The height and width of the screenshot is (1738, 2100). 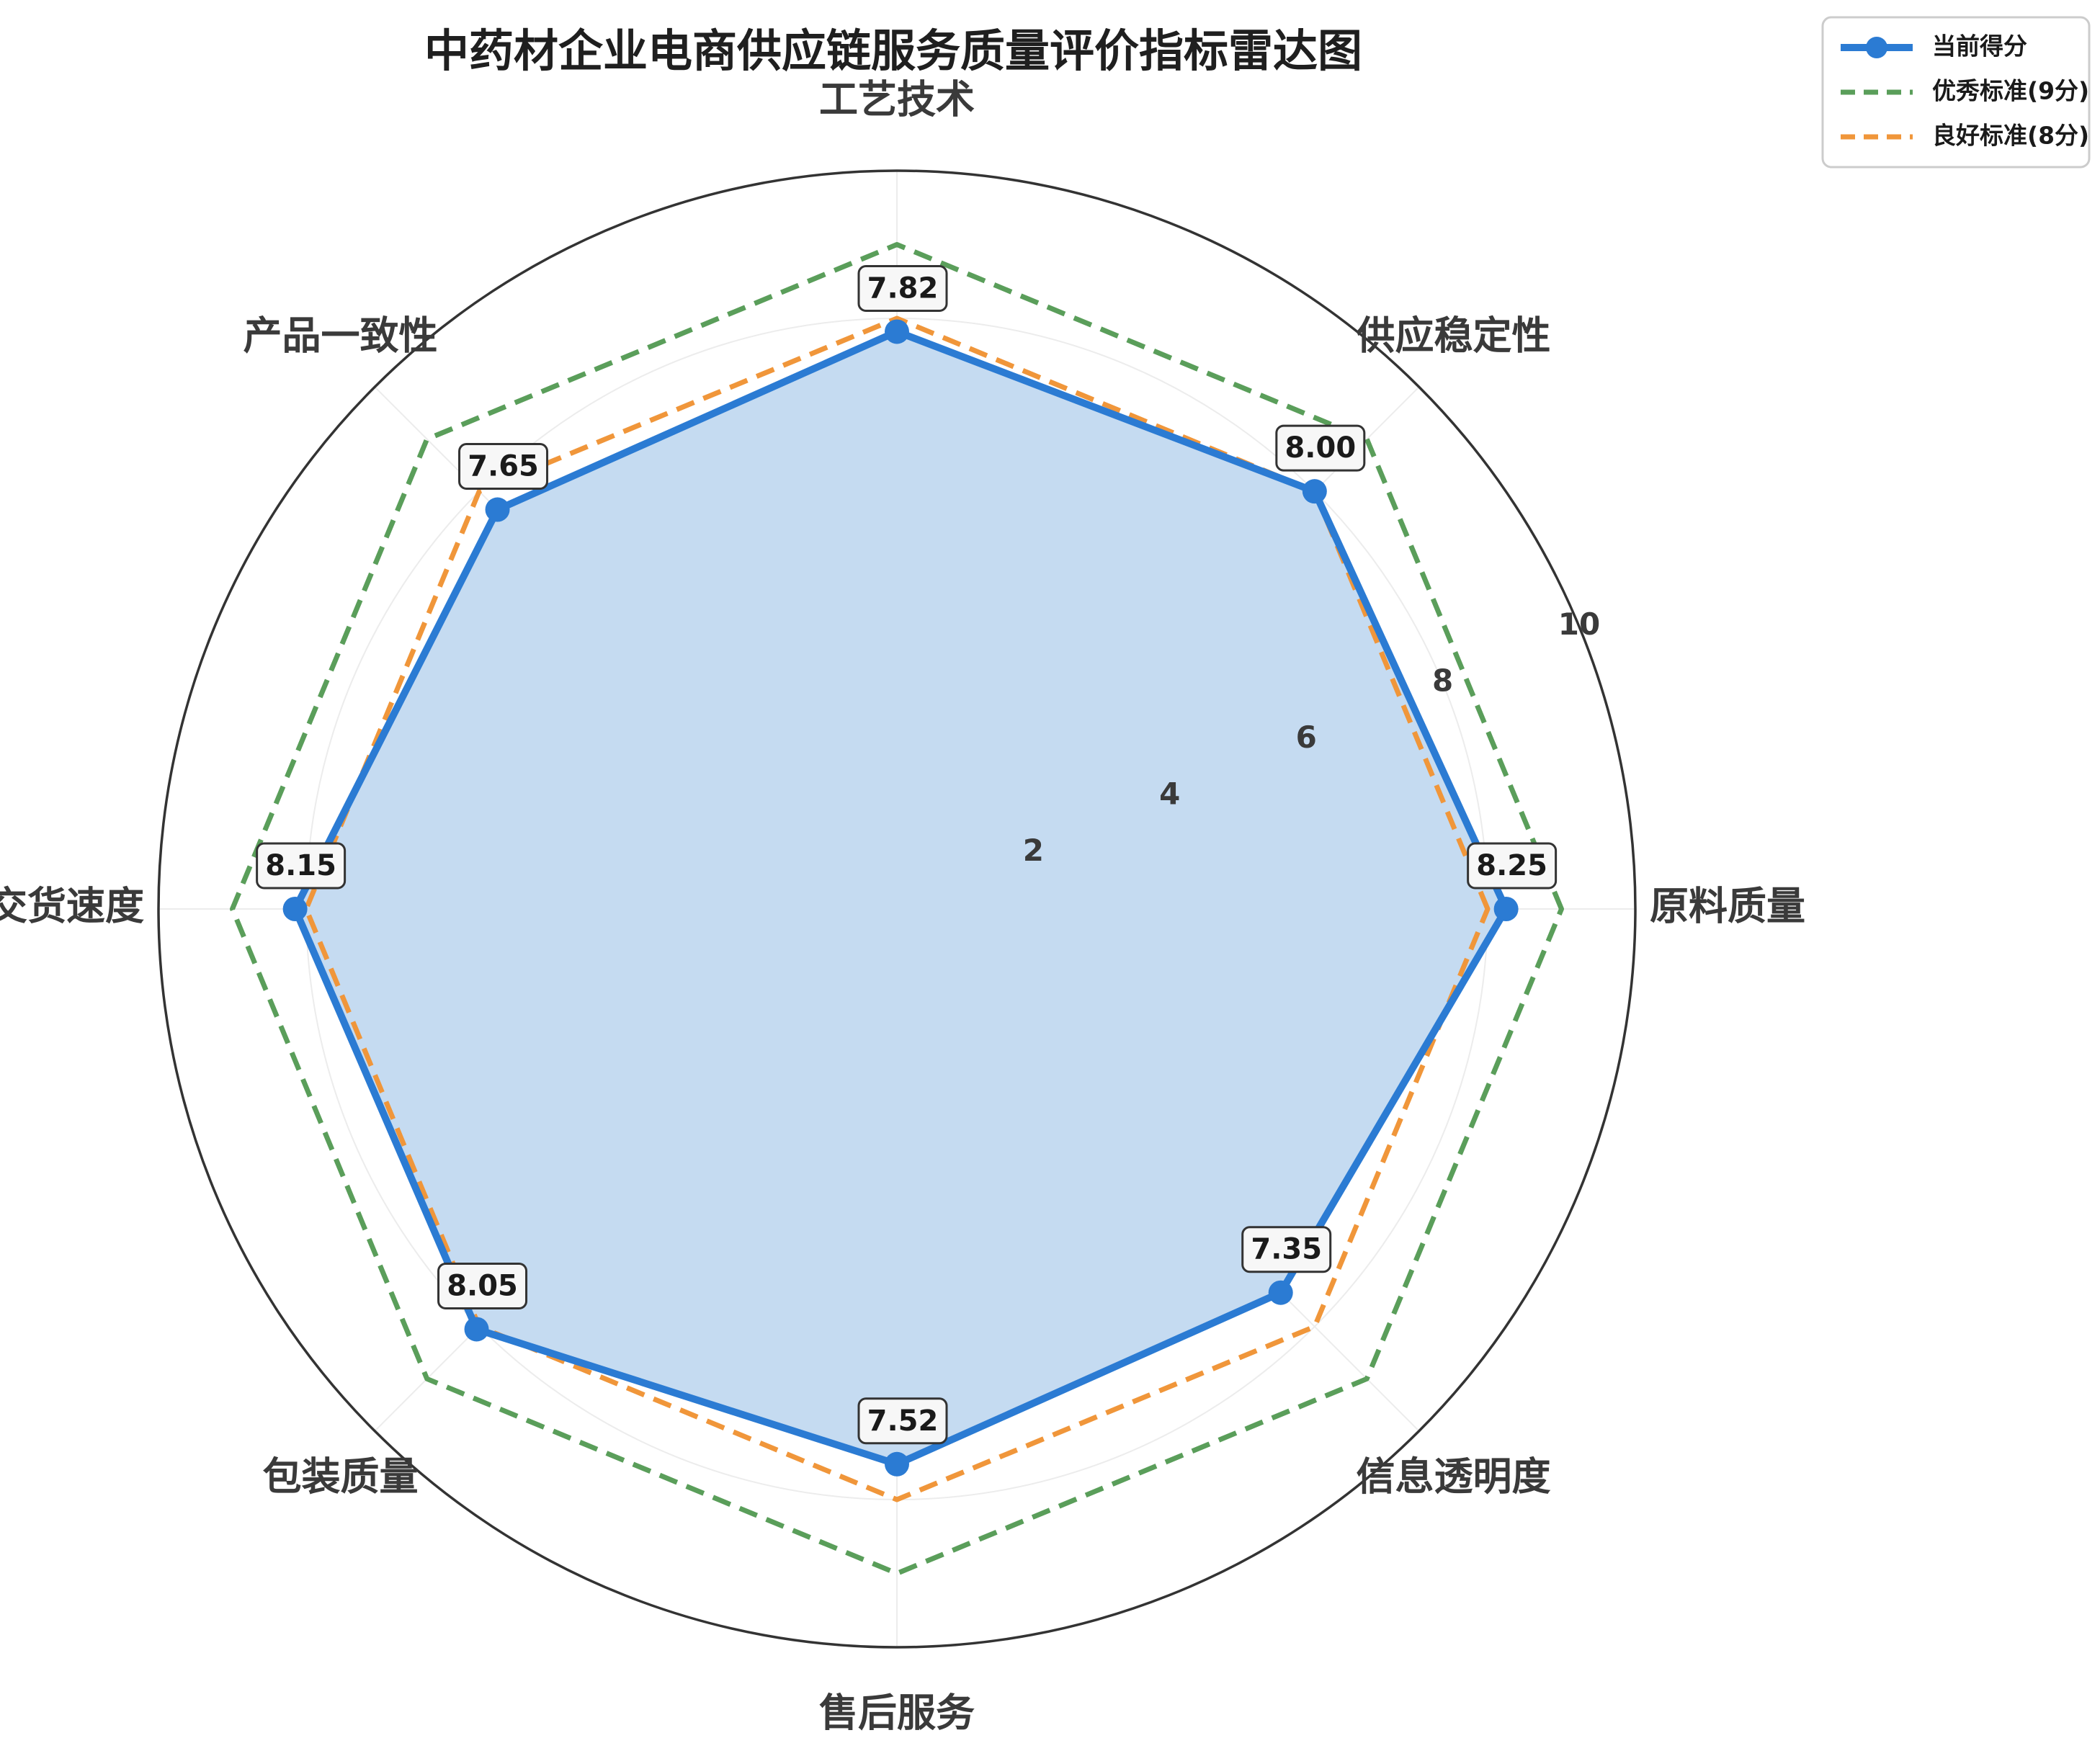 What do you see at coordinates (1454, 1477) in the screenshot?
I see `category-label: 信息透明度` at bounding box center [1454, 1477].